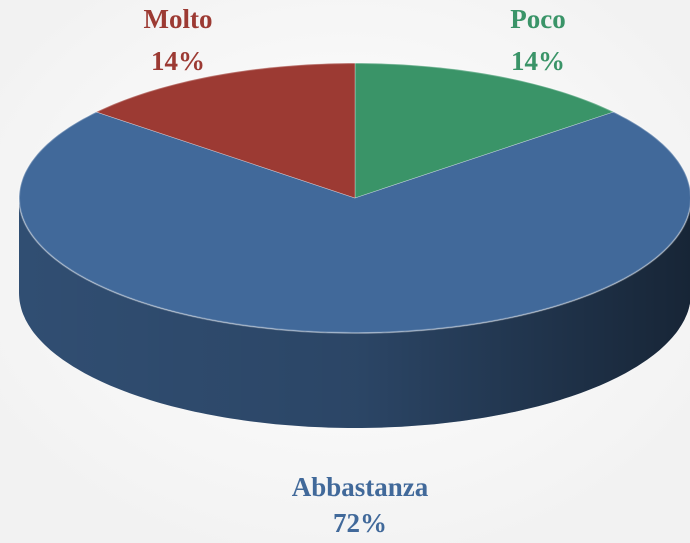 The width and height of the screenshot is (690, 543). What do you see at coordinates (178, 19) in the screenshot?
I see `category-label: Molto` at bounding box center [178, 19].